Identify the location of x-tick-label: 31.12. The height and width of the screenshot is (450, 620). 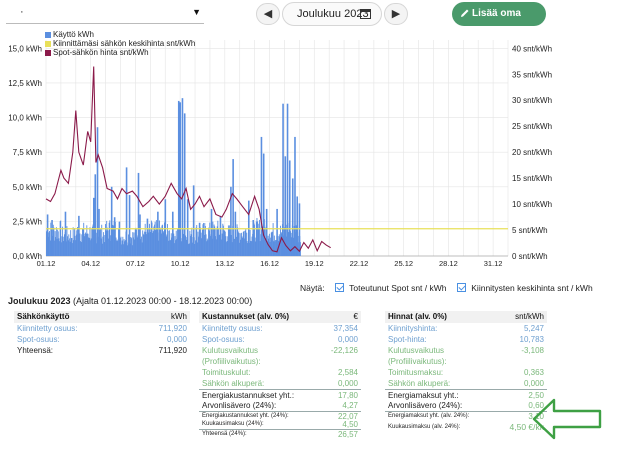
(493, 263).